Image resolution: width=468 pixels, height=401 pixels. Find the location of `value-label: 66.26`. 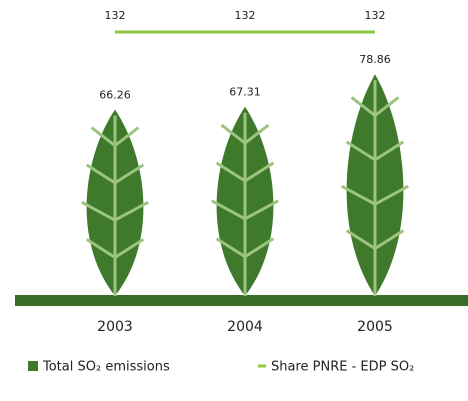

value-label: 66.26 is located at coordinates (115, 95).